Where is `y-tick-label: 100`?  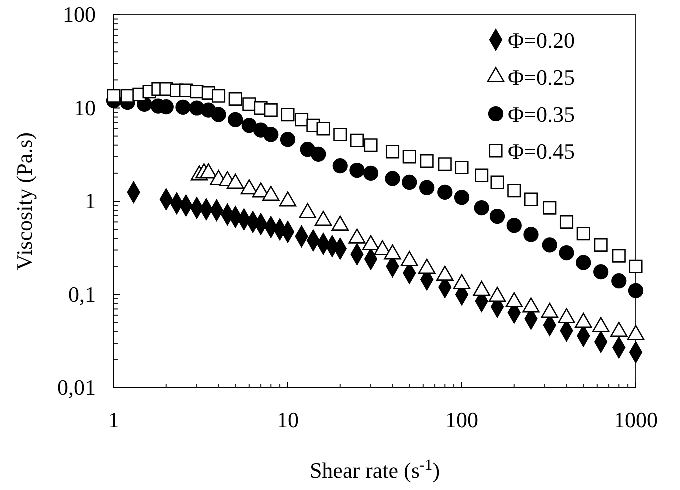 y-tick-label: 100 is located at coordinates (79, 15).